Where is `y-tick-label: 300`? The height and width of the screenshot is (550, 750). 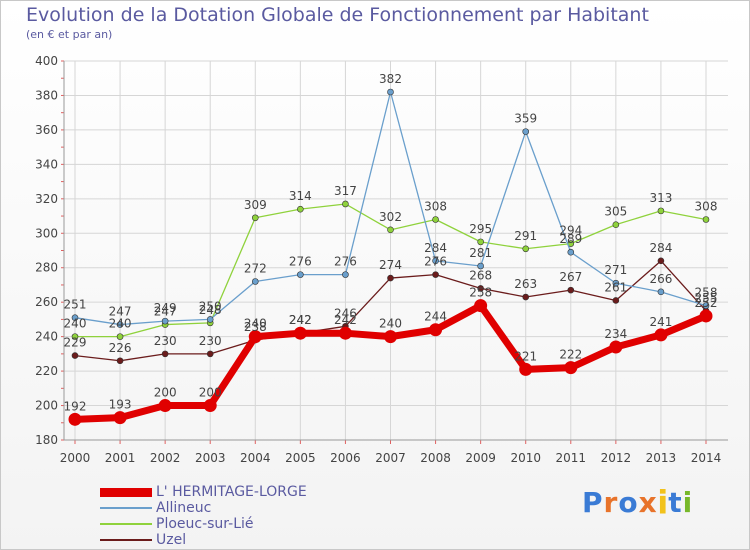
y-tick-label: 300 is located at coordinates (46, 233).